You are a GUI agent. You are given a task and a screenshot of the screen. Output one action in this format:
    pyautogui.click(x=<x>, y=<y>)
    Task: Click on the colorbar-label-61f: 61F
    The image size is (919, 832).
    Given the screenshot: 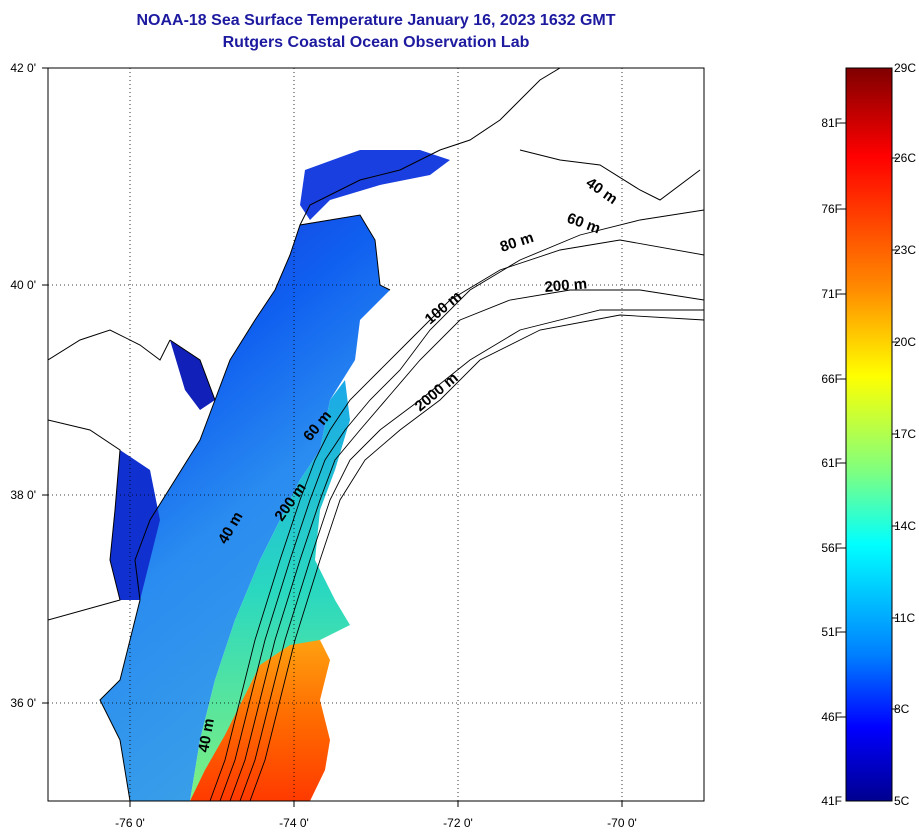 What is the action you would take?
    pyautogui.click(x=831, y=463)
    